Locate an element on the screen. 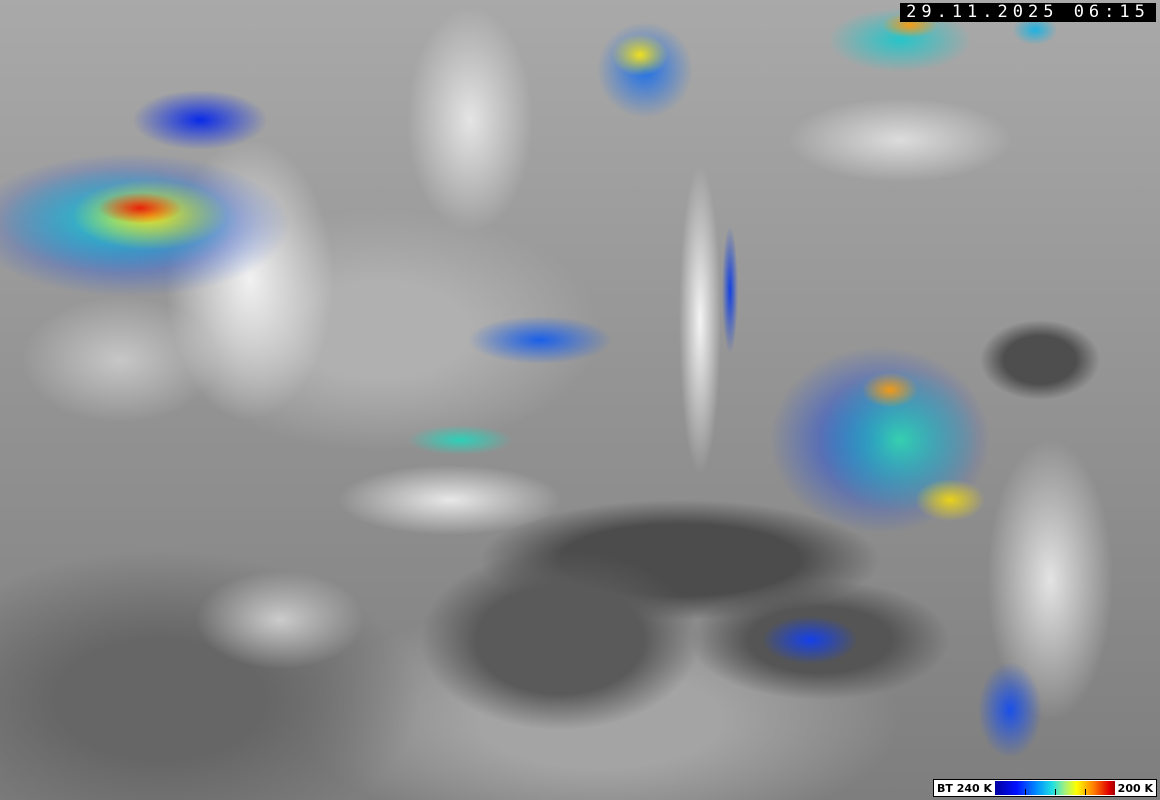 The width and height of the screenshot is (1160, 800). legend-max-label: 200 K is located at coordinates (1135, 788).